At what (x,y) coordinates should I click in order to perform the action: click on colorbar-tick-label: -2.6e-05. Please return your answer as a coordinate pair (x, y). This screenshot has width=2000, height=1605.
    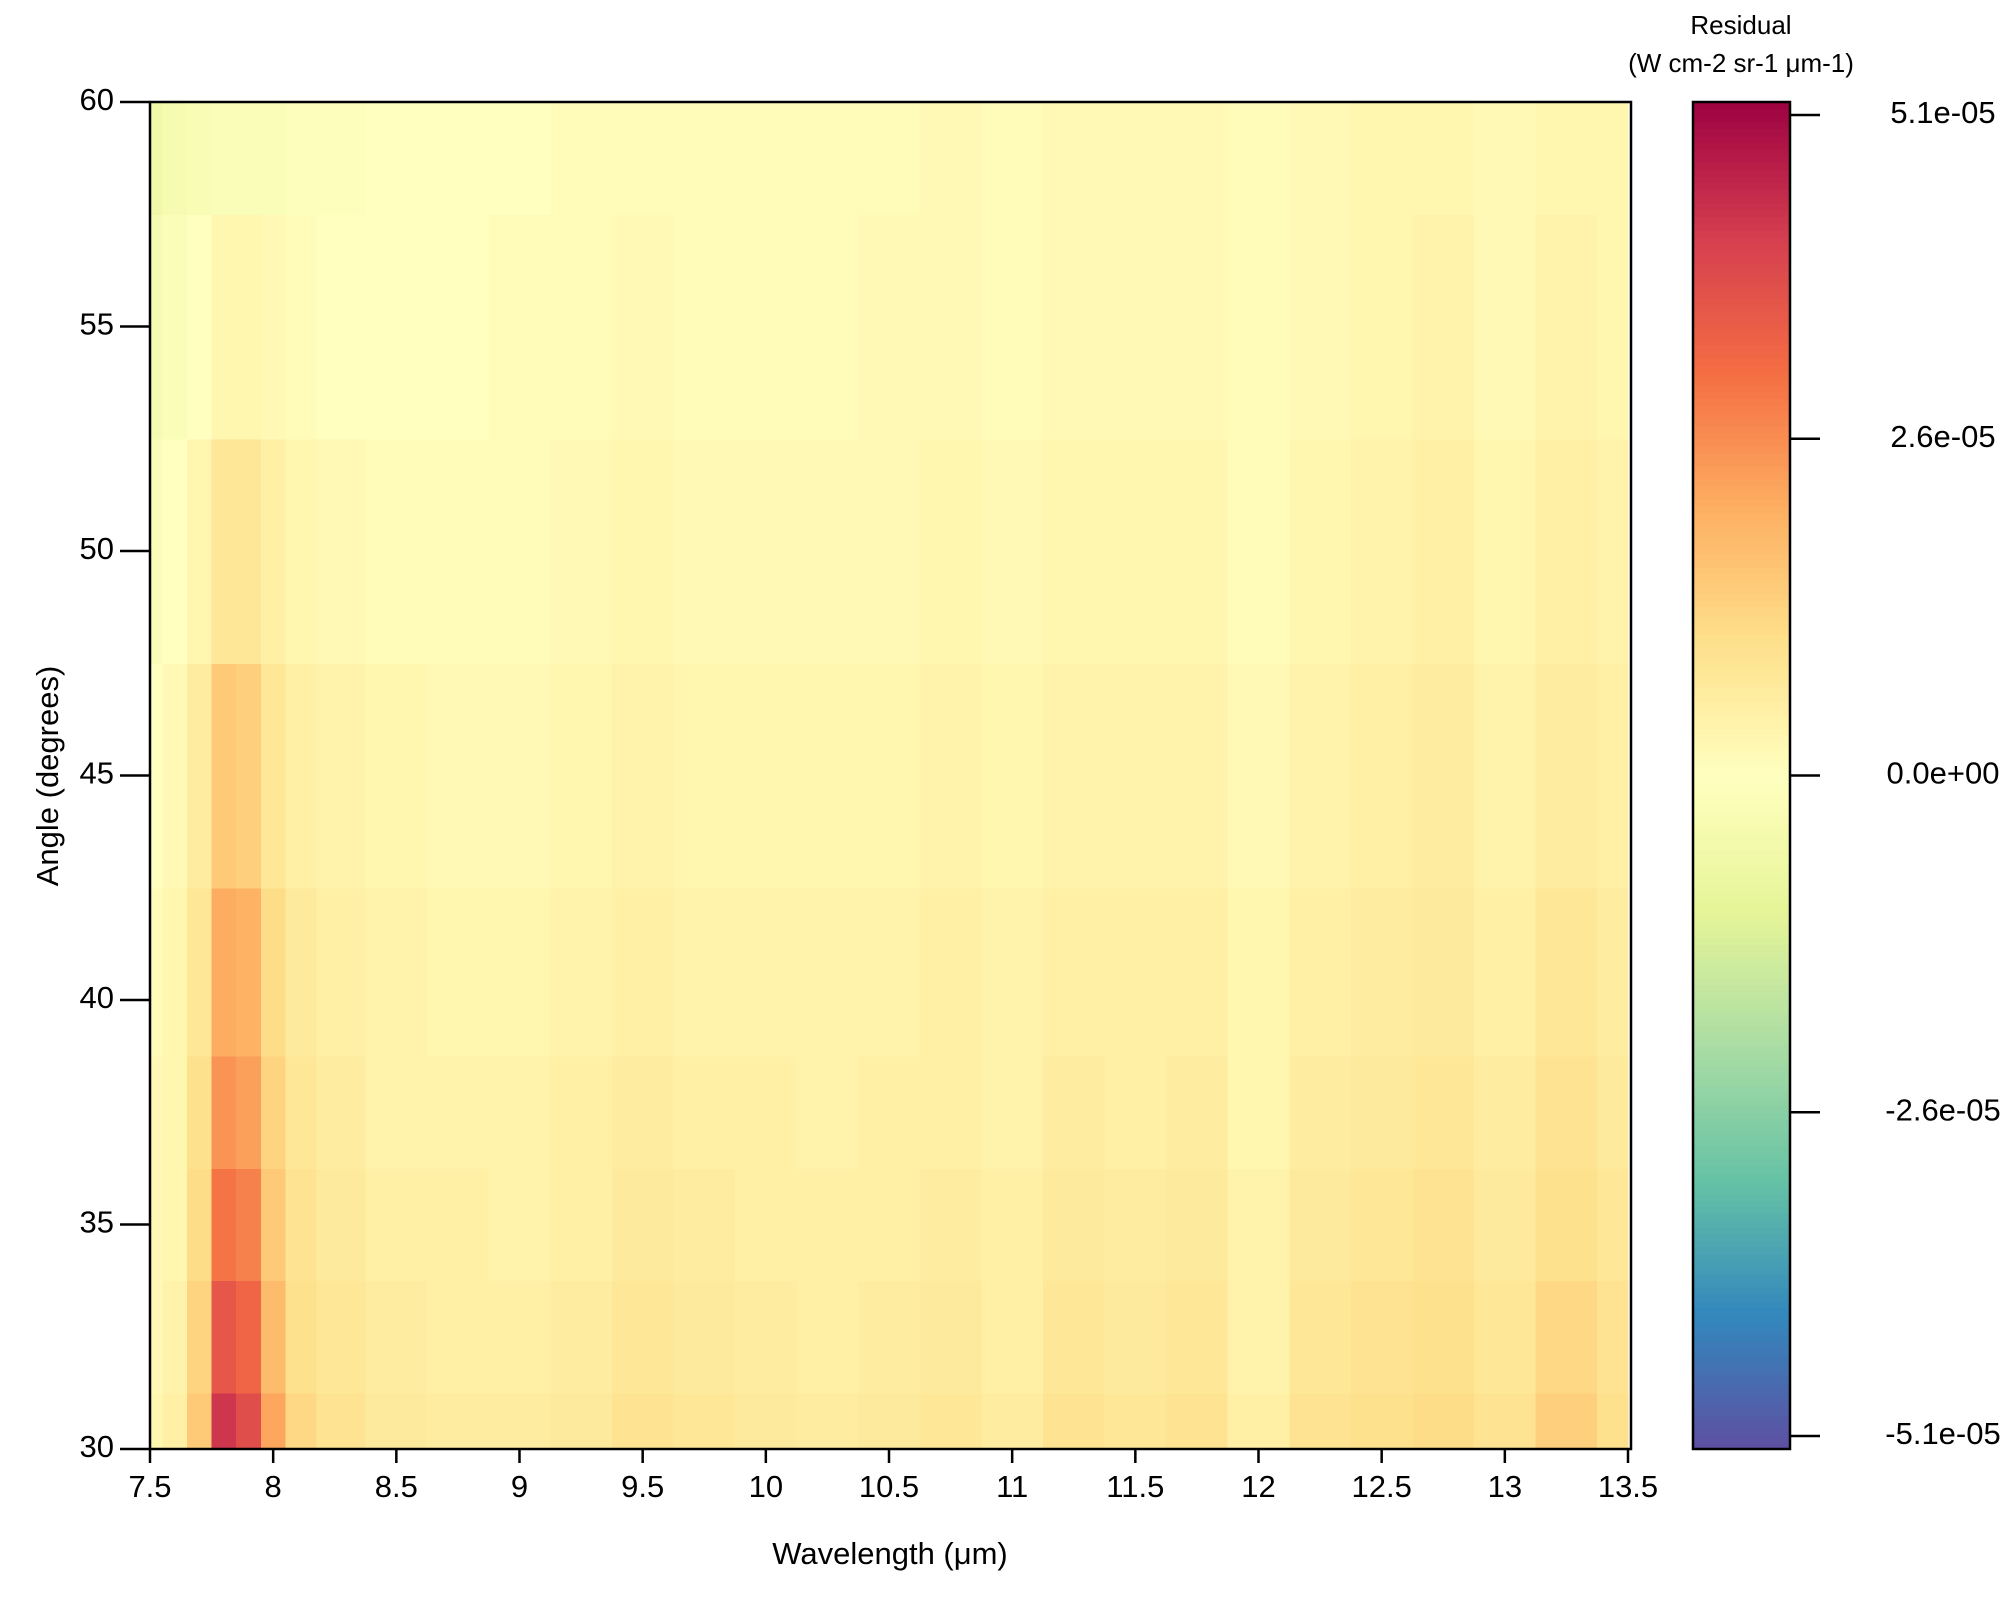
    Looking at the image, I should click on (1942, 1109).